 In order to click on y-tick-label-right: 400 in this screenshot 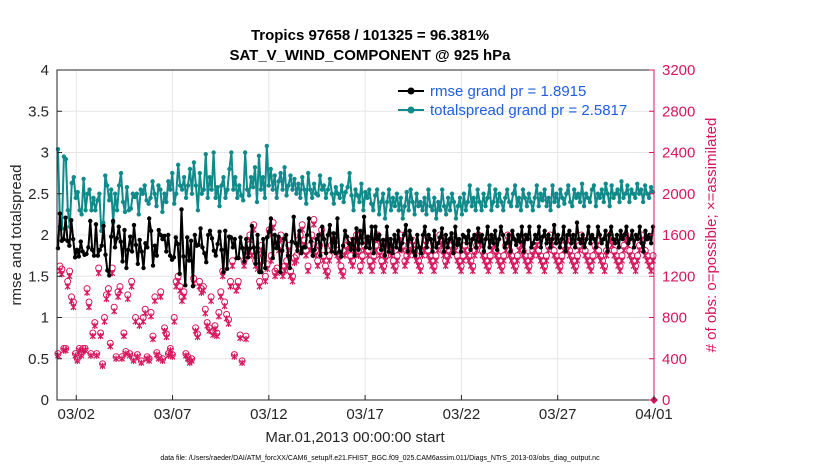, I will do `click(674, 359)`.